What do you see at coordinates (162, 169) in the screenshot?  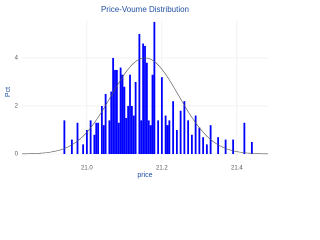 I see `x-tick-label: 21.2` at bounding box center [162, 169].